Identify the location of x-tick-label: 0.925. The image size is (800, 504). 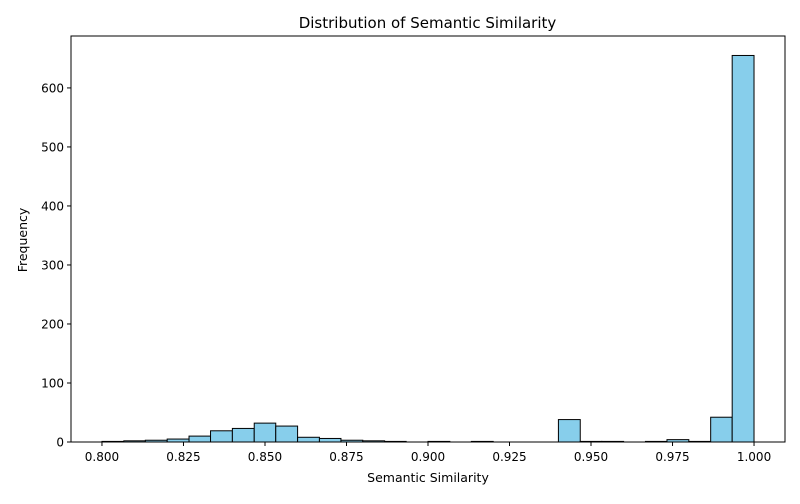
(509, 457).